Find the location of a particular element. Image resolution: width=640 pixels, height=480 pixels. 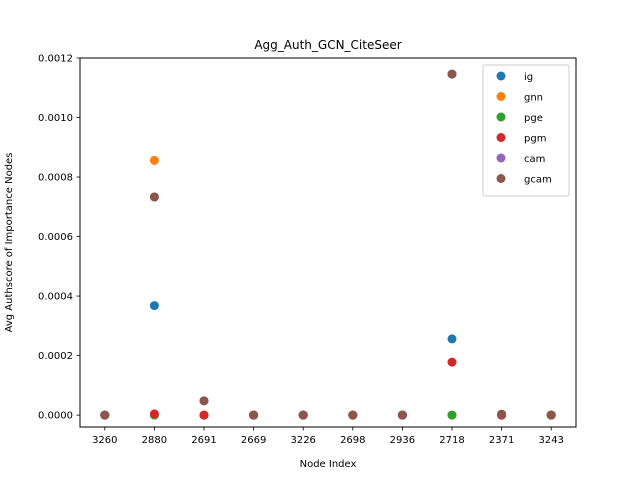

y-tick-label: 0.0004 is located at coordinates (55, 297).